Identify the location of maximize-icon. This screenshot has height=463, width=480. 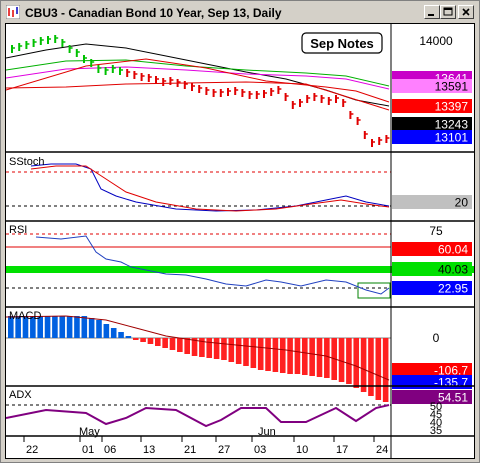
(448, 11).